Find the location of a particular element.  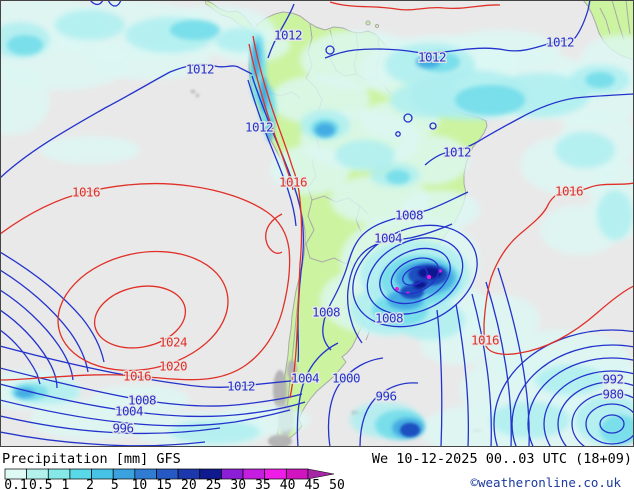

deep-low-rings is located at coordinates (563, 387).